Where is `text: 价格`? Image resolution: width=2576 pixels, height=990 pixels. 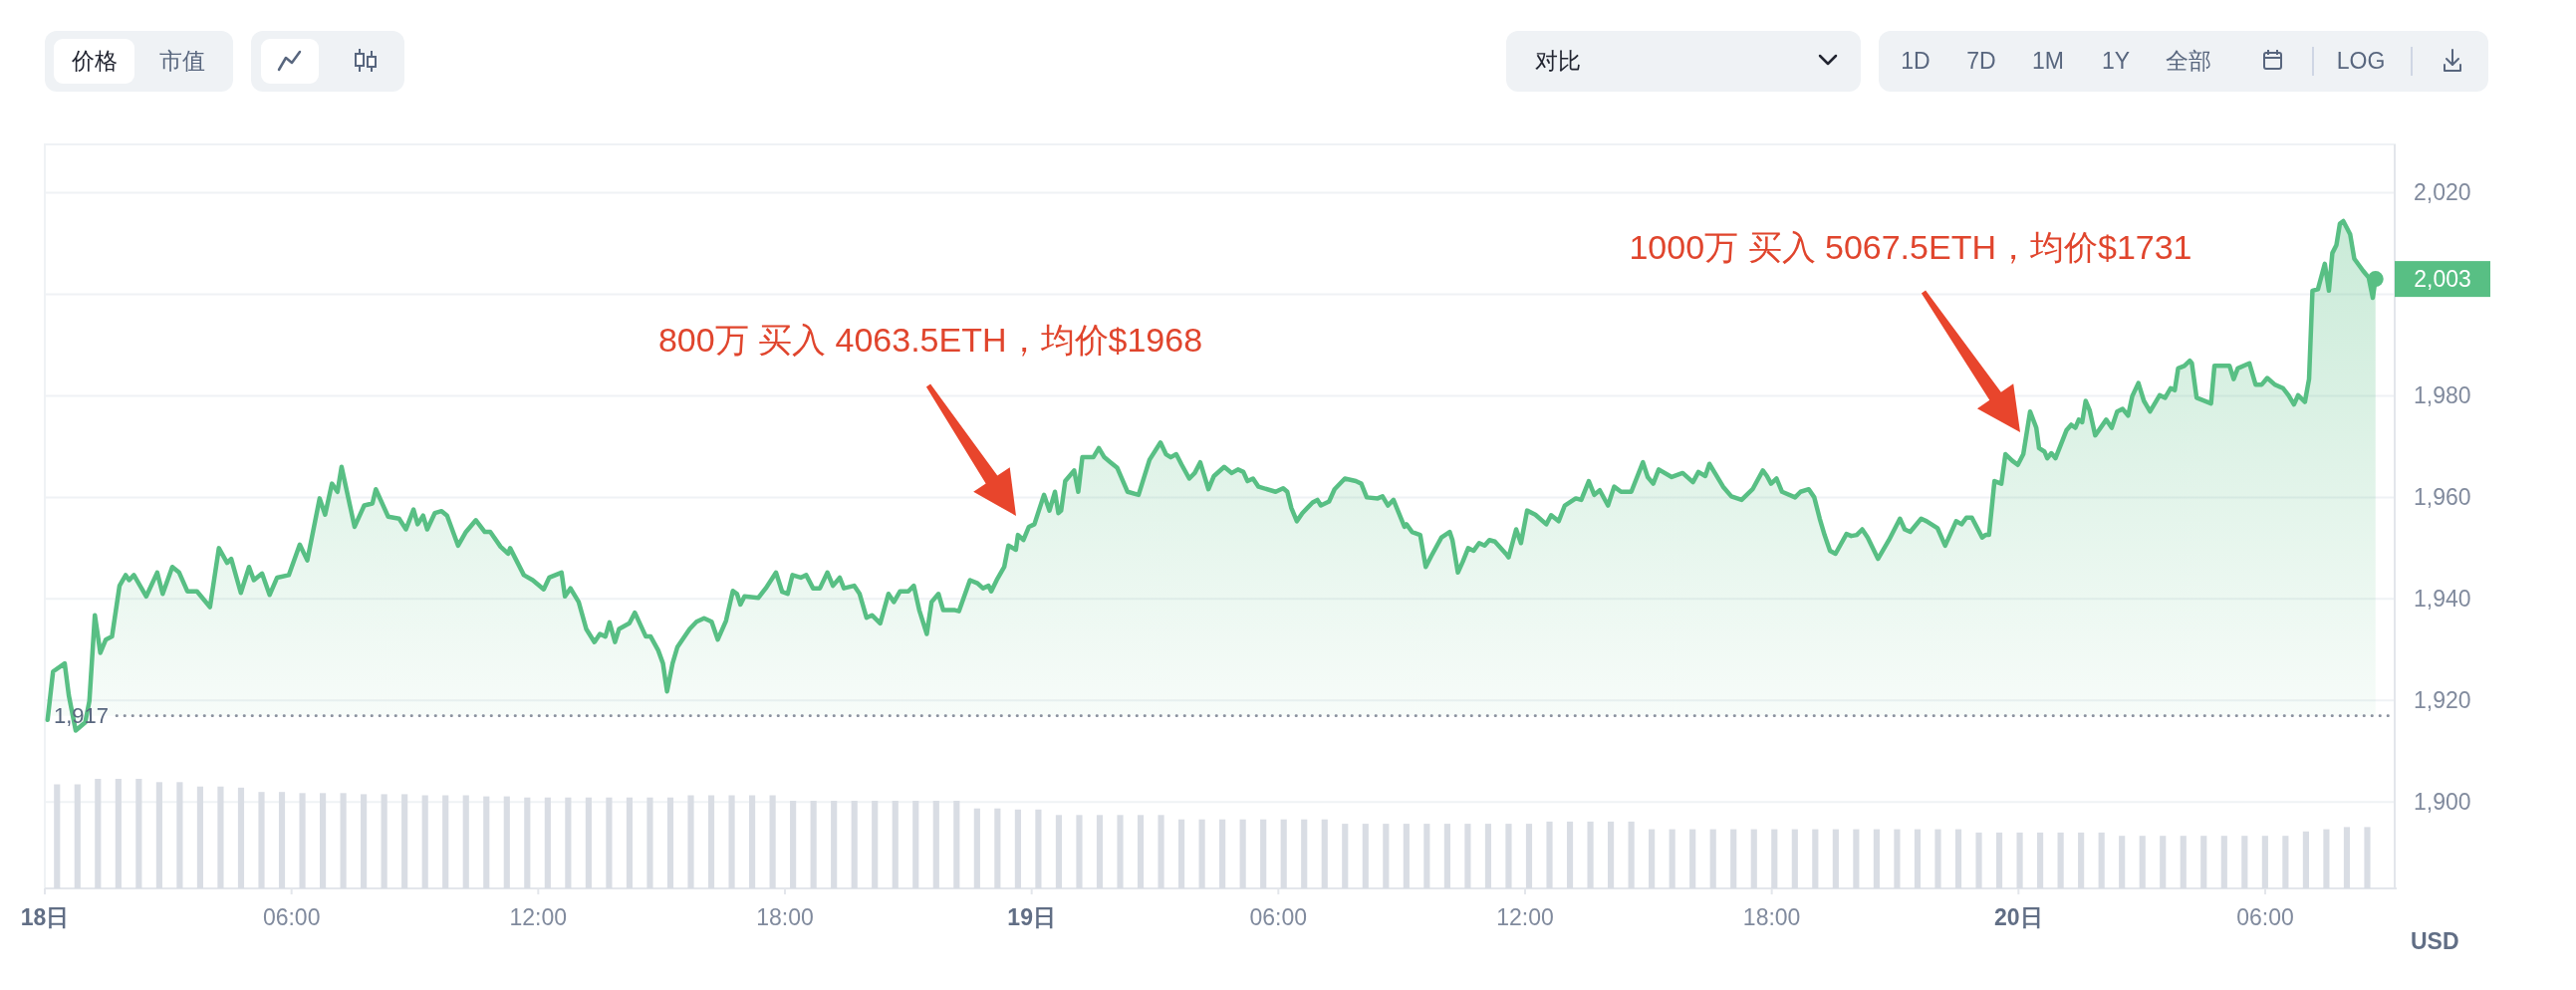 text: 价格 is located at coordinates (94, 61).